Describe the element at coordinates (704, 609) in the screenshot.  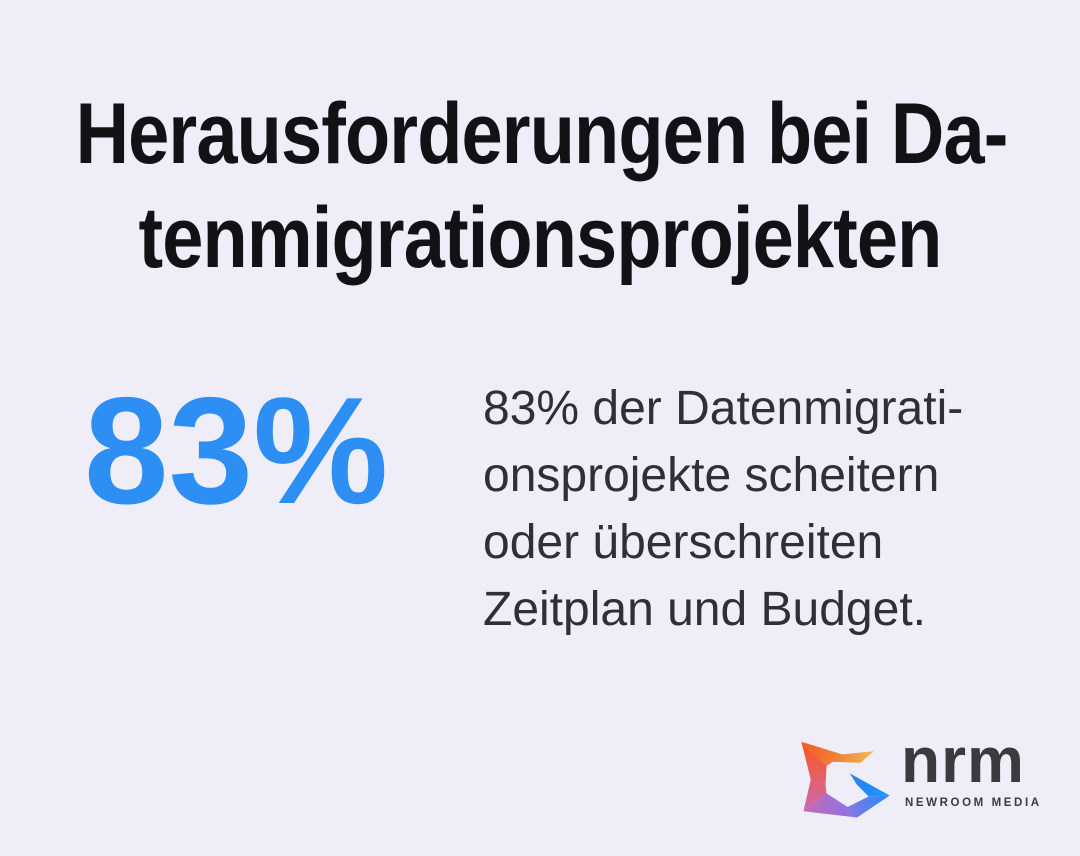
I see `stat-description-line: Zeitplan und Budget.` at that location.